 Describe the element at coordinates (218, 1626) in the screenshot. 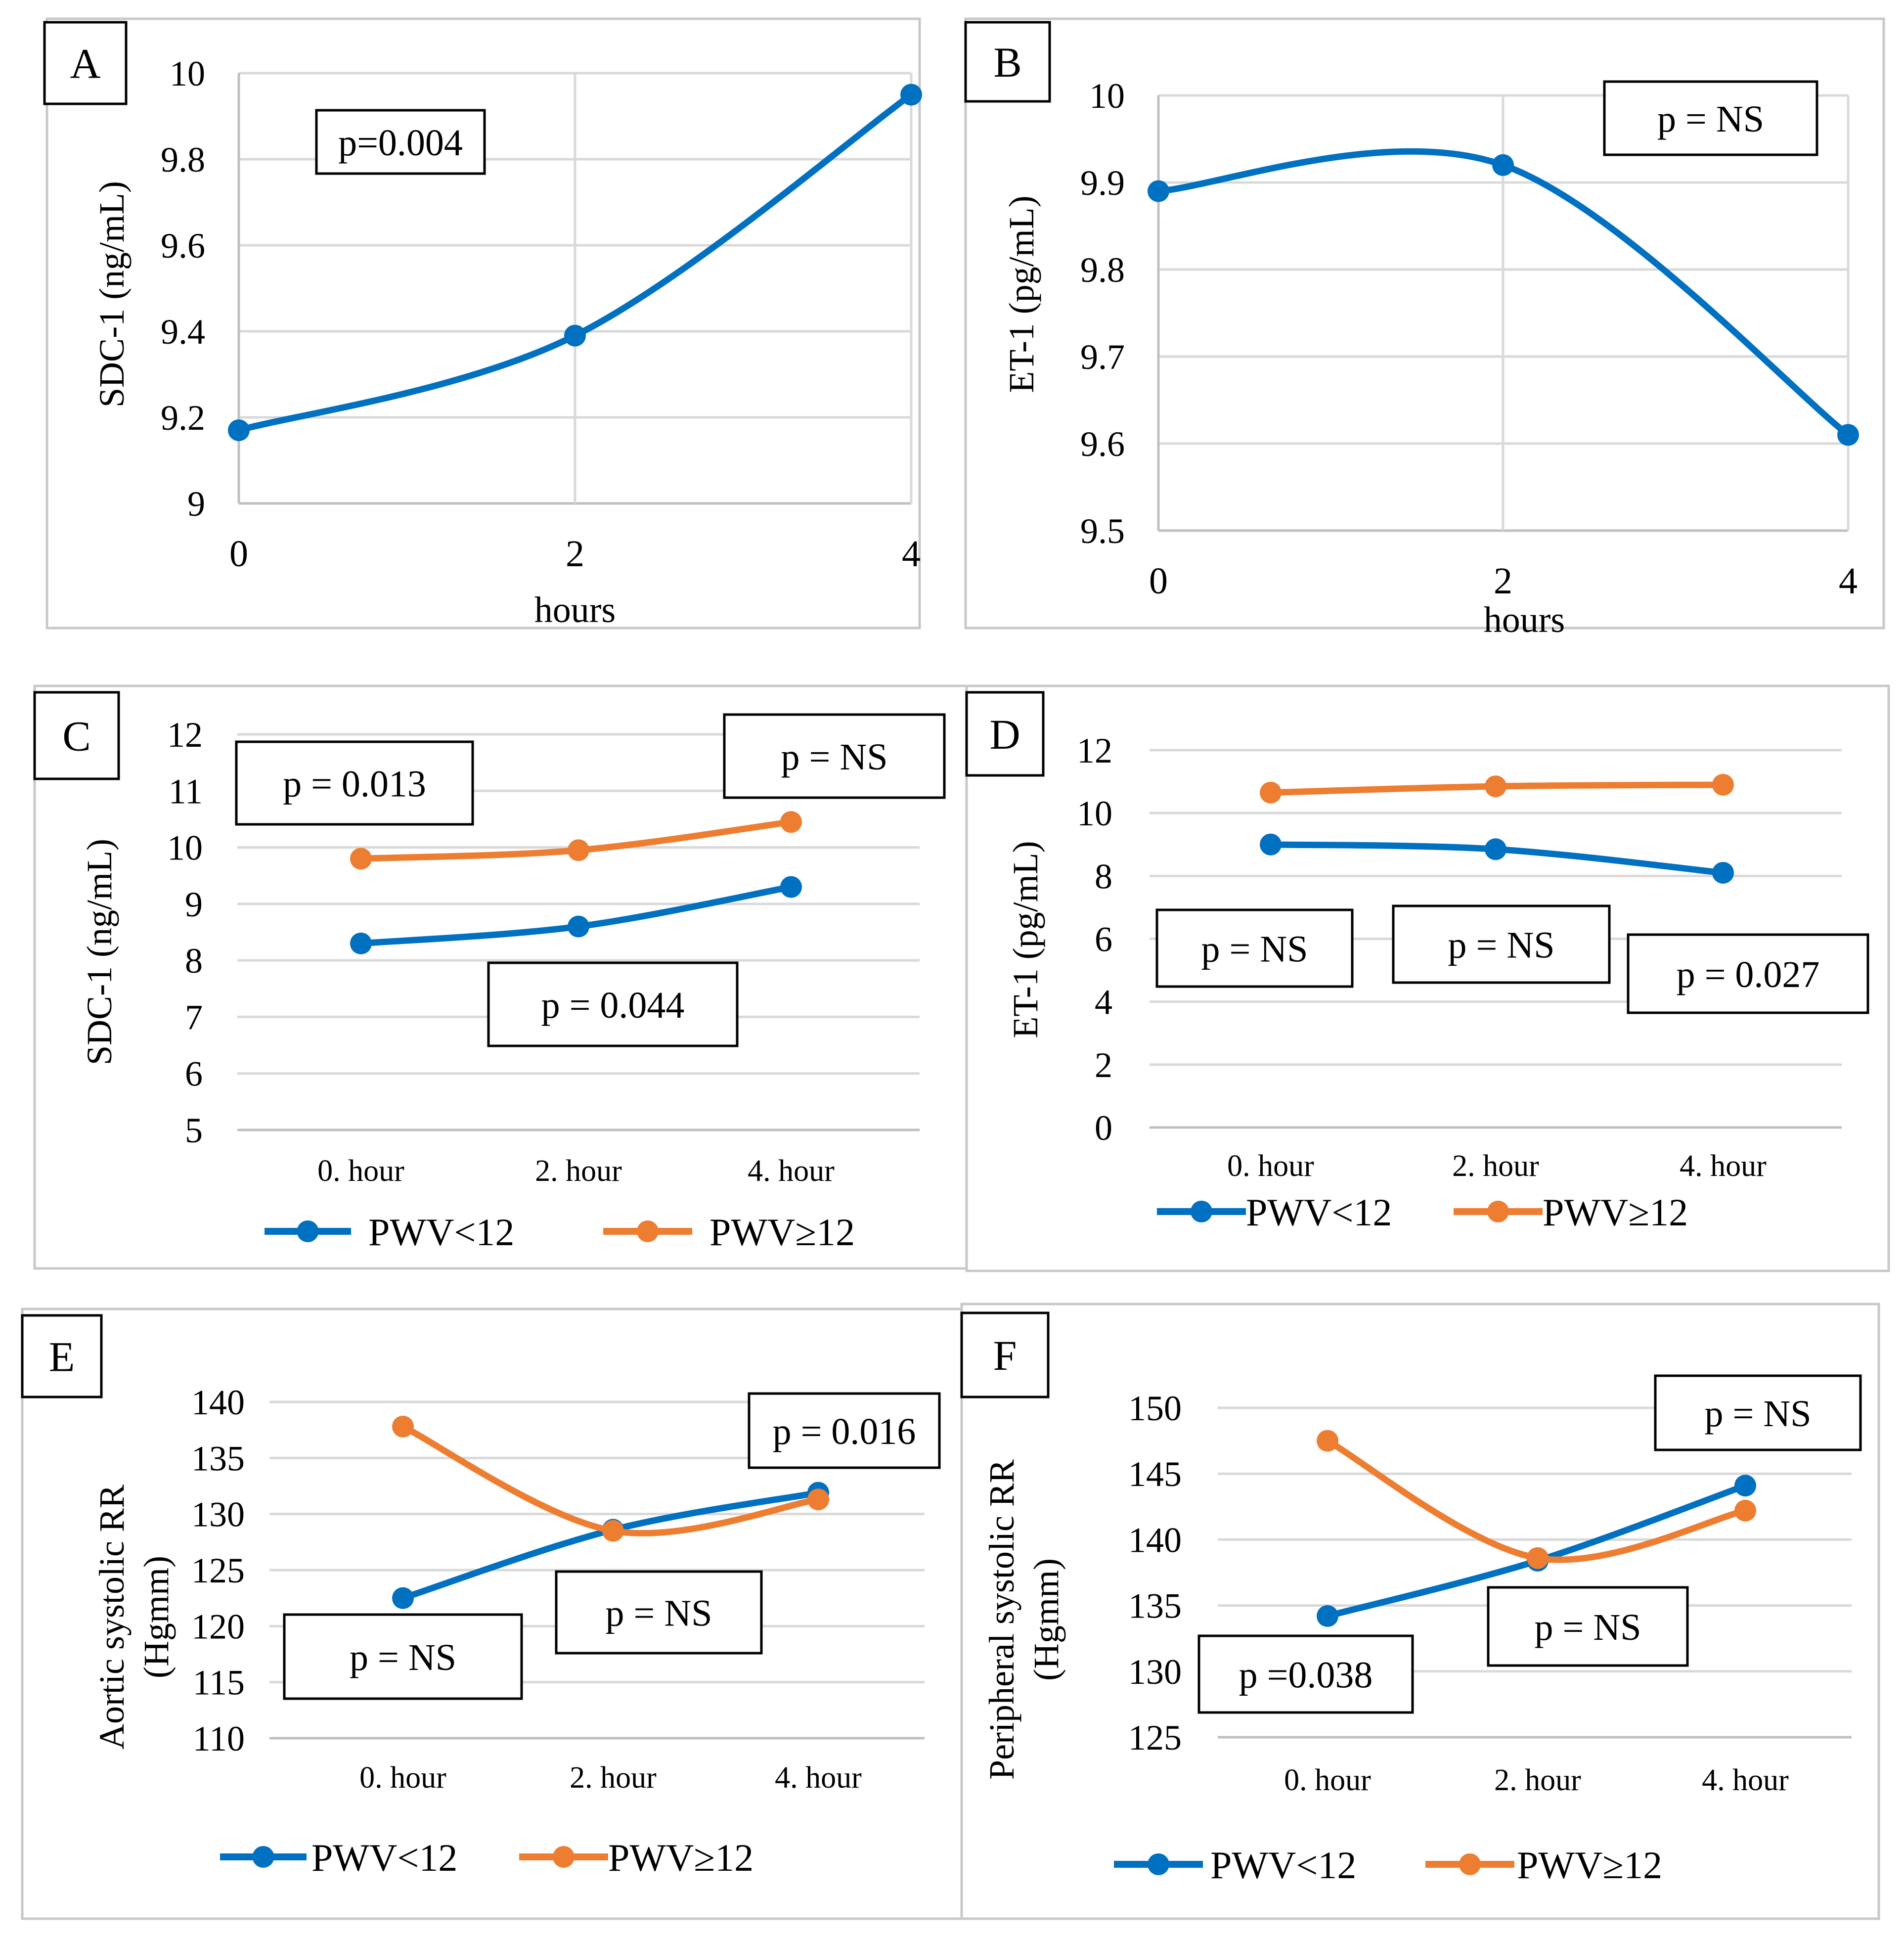

I see `y-tick-label: 120` at that location.